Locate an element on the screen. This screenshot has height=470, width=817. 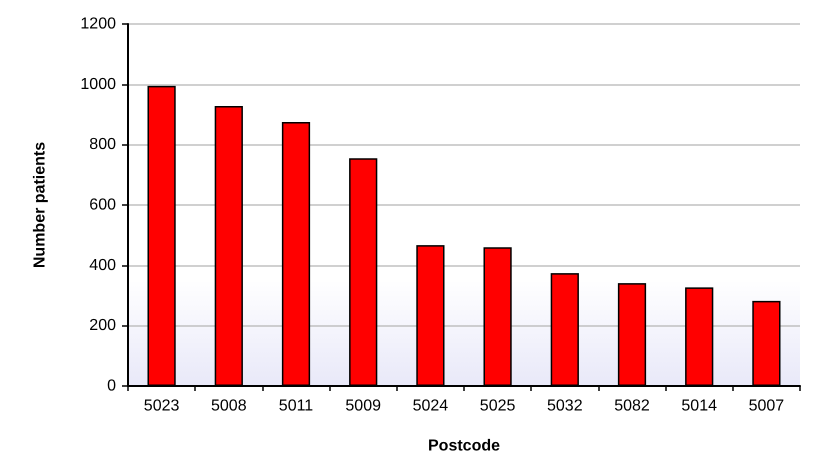
x-tick-label: 5032 is located at coordinates (565, 406).